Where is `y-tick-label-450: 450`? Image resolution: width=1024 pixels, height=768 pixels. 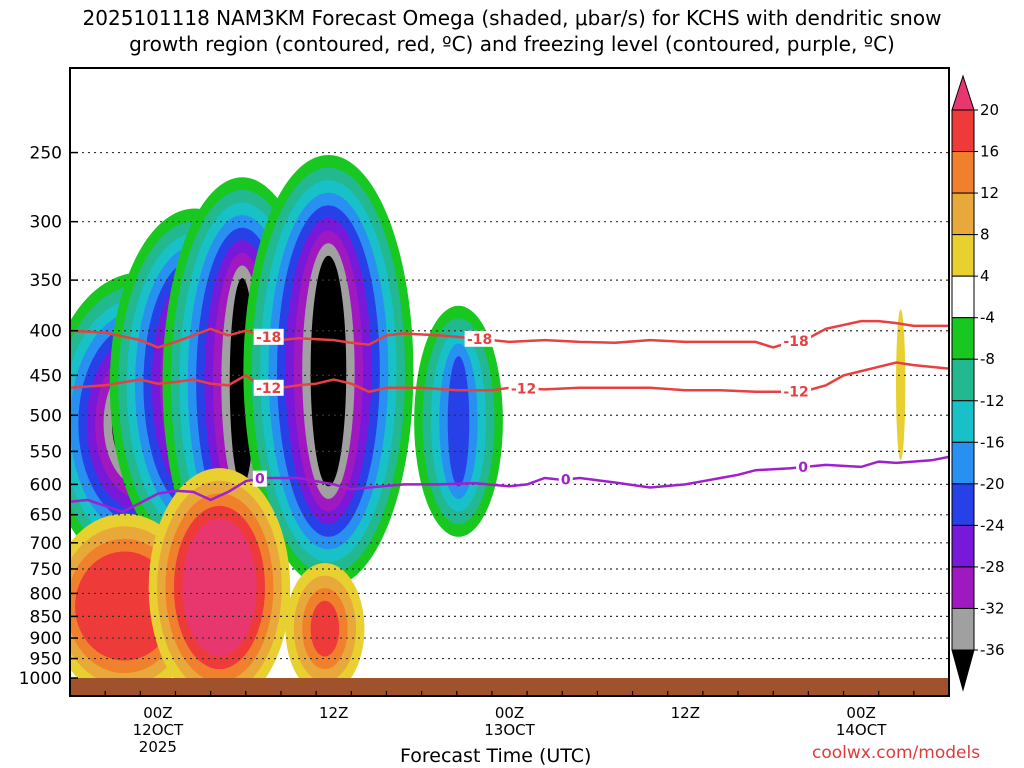 y-tick-label-450: 450 is located at coordinates (46, 376).